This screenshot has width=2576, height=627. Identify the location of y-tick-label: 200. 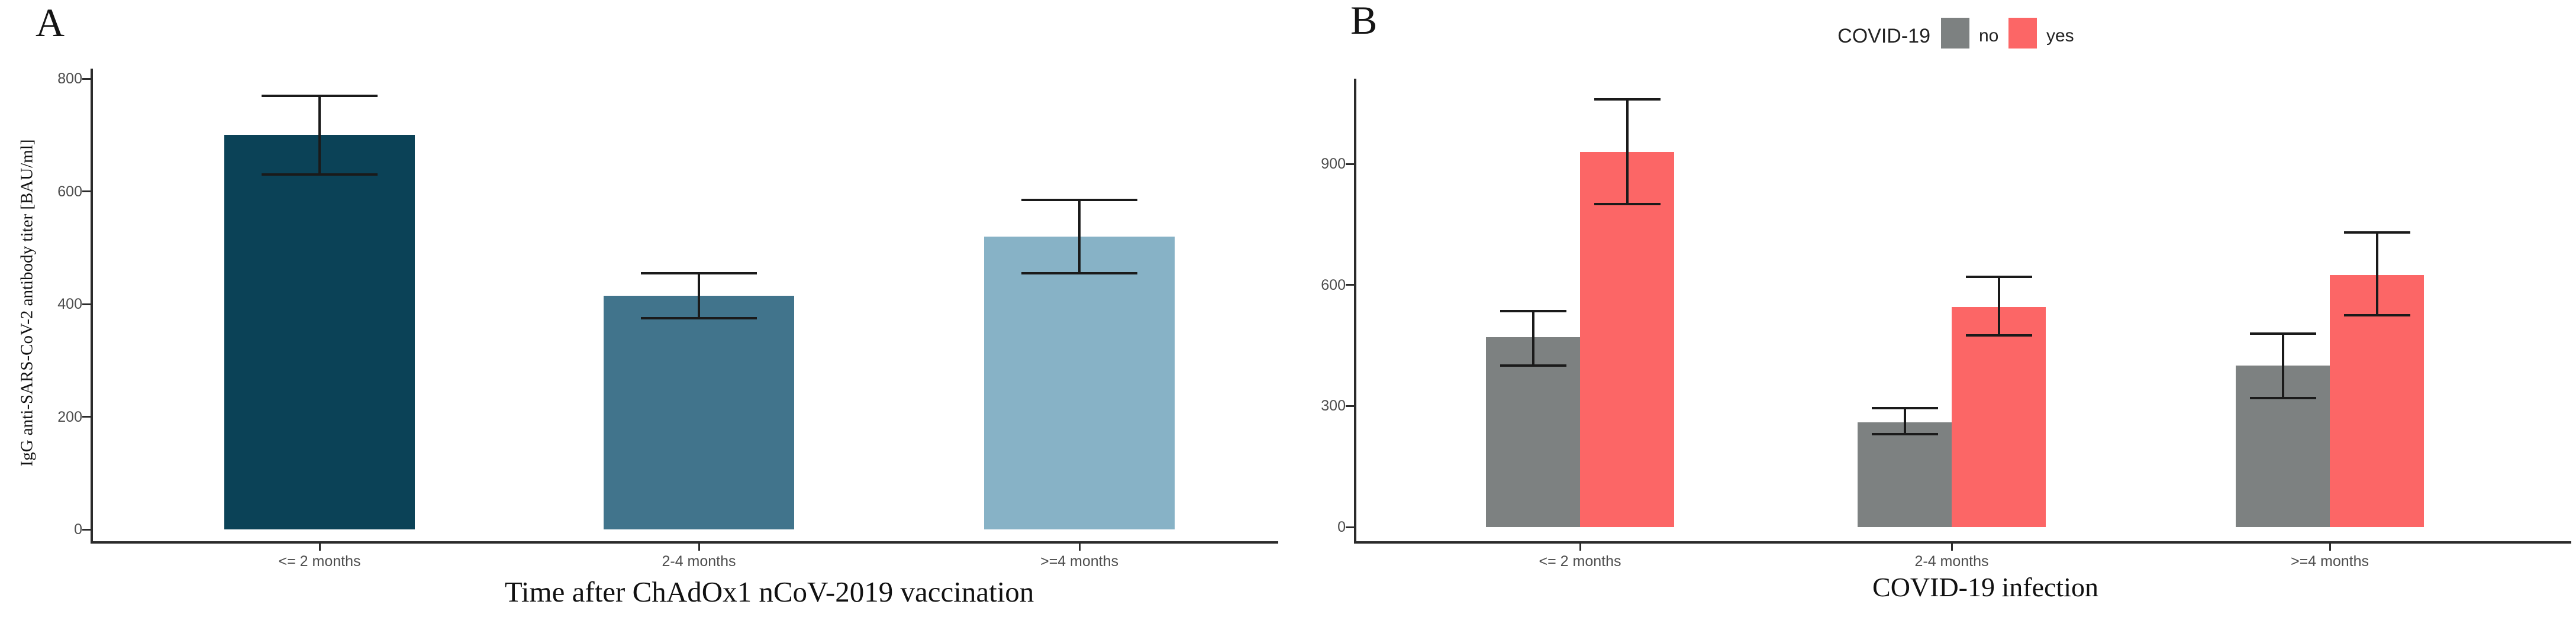
(69, 417).